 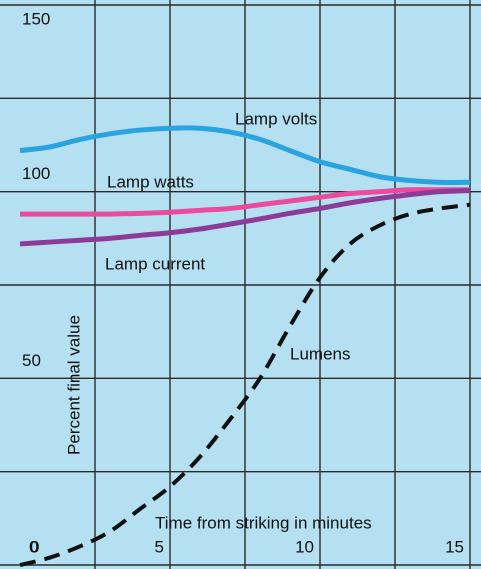 I want to click on series-label: Lamp current, so click(x=155, y=263).